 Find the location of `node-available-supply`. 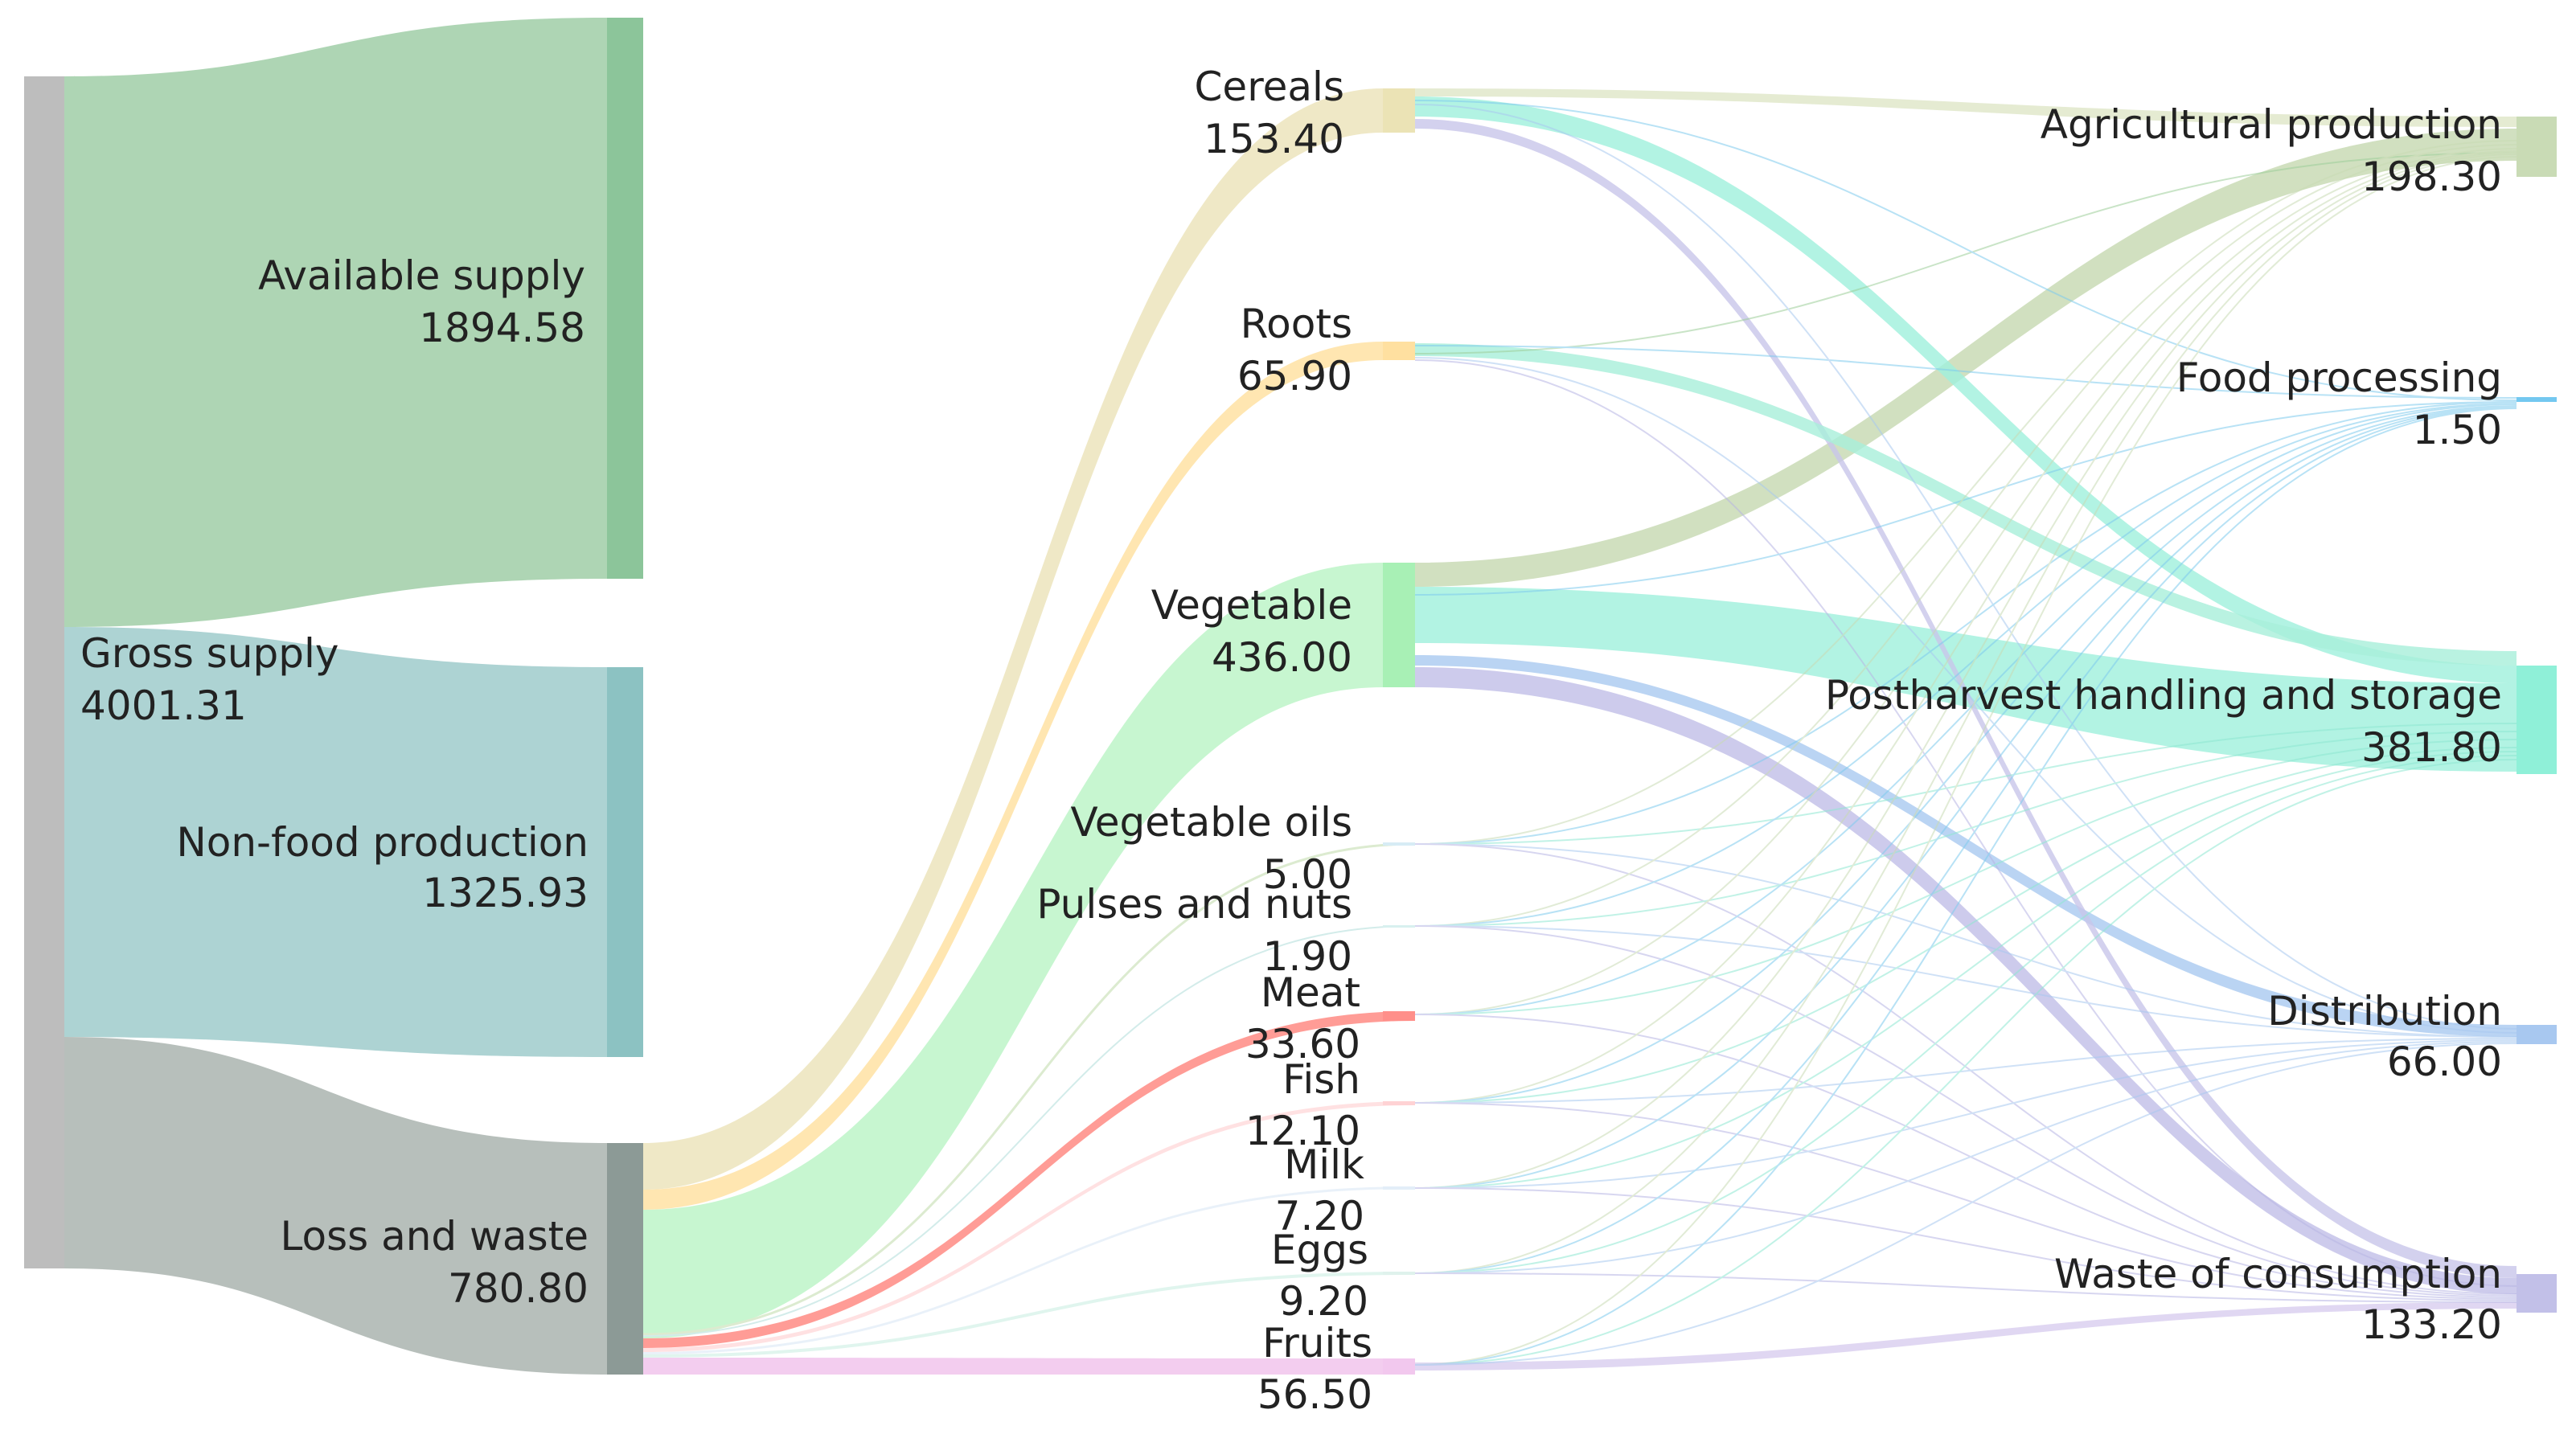

node-available-supply is located at coordinates (625, 298).